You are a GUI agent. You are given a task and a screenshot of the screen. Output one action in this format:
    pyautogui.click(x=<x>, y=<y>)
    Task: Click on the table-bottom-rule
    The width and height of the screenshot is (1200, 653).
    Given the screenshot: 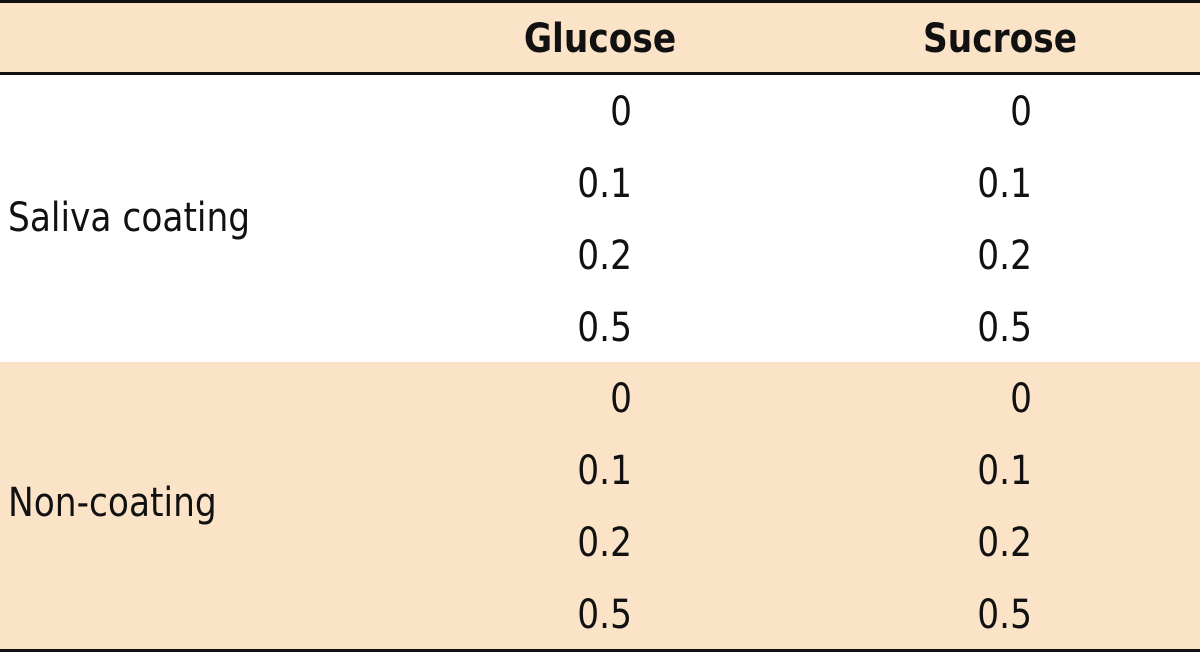 What is the action you would take?
    pyautogui.click(x=600, y=650)
    